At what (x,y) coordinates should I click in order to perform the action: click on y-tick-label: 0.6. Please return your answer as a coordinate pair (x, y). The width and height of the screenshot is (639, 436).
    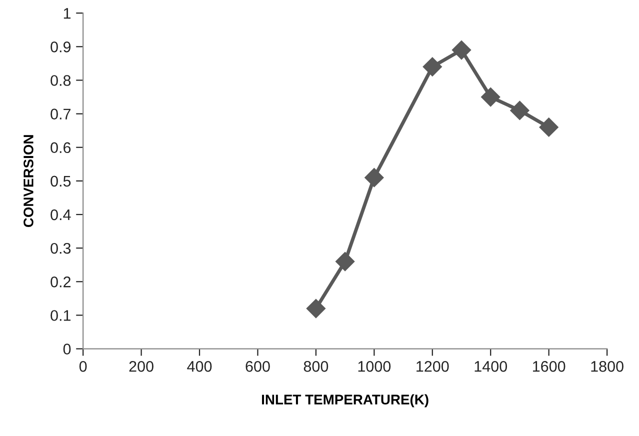
    Looking at the image, I should click on (60, 148).